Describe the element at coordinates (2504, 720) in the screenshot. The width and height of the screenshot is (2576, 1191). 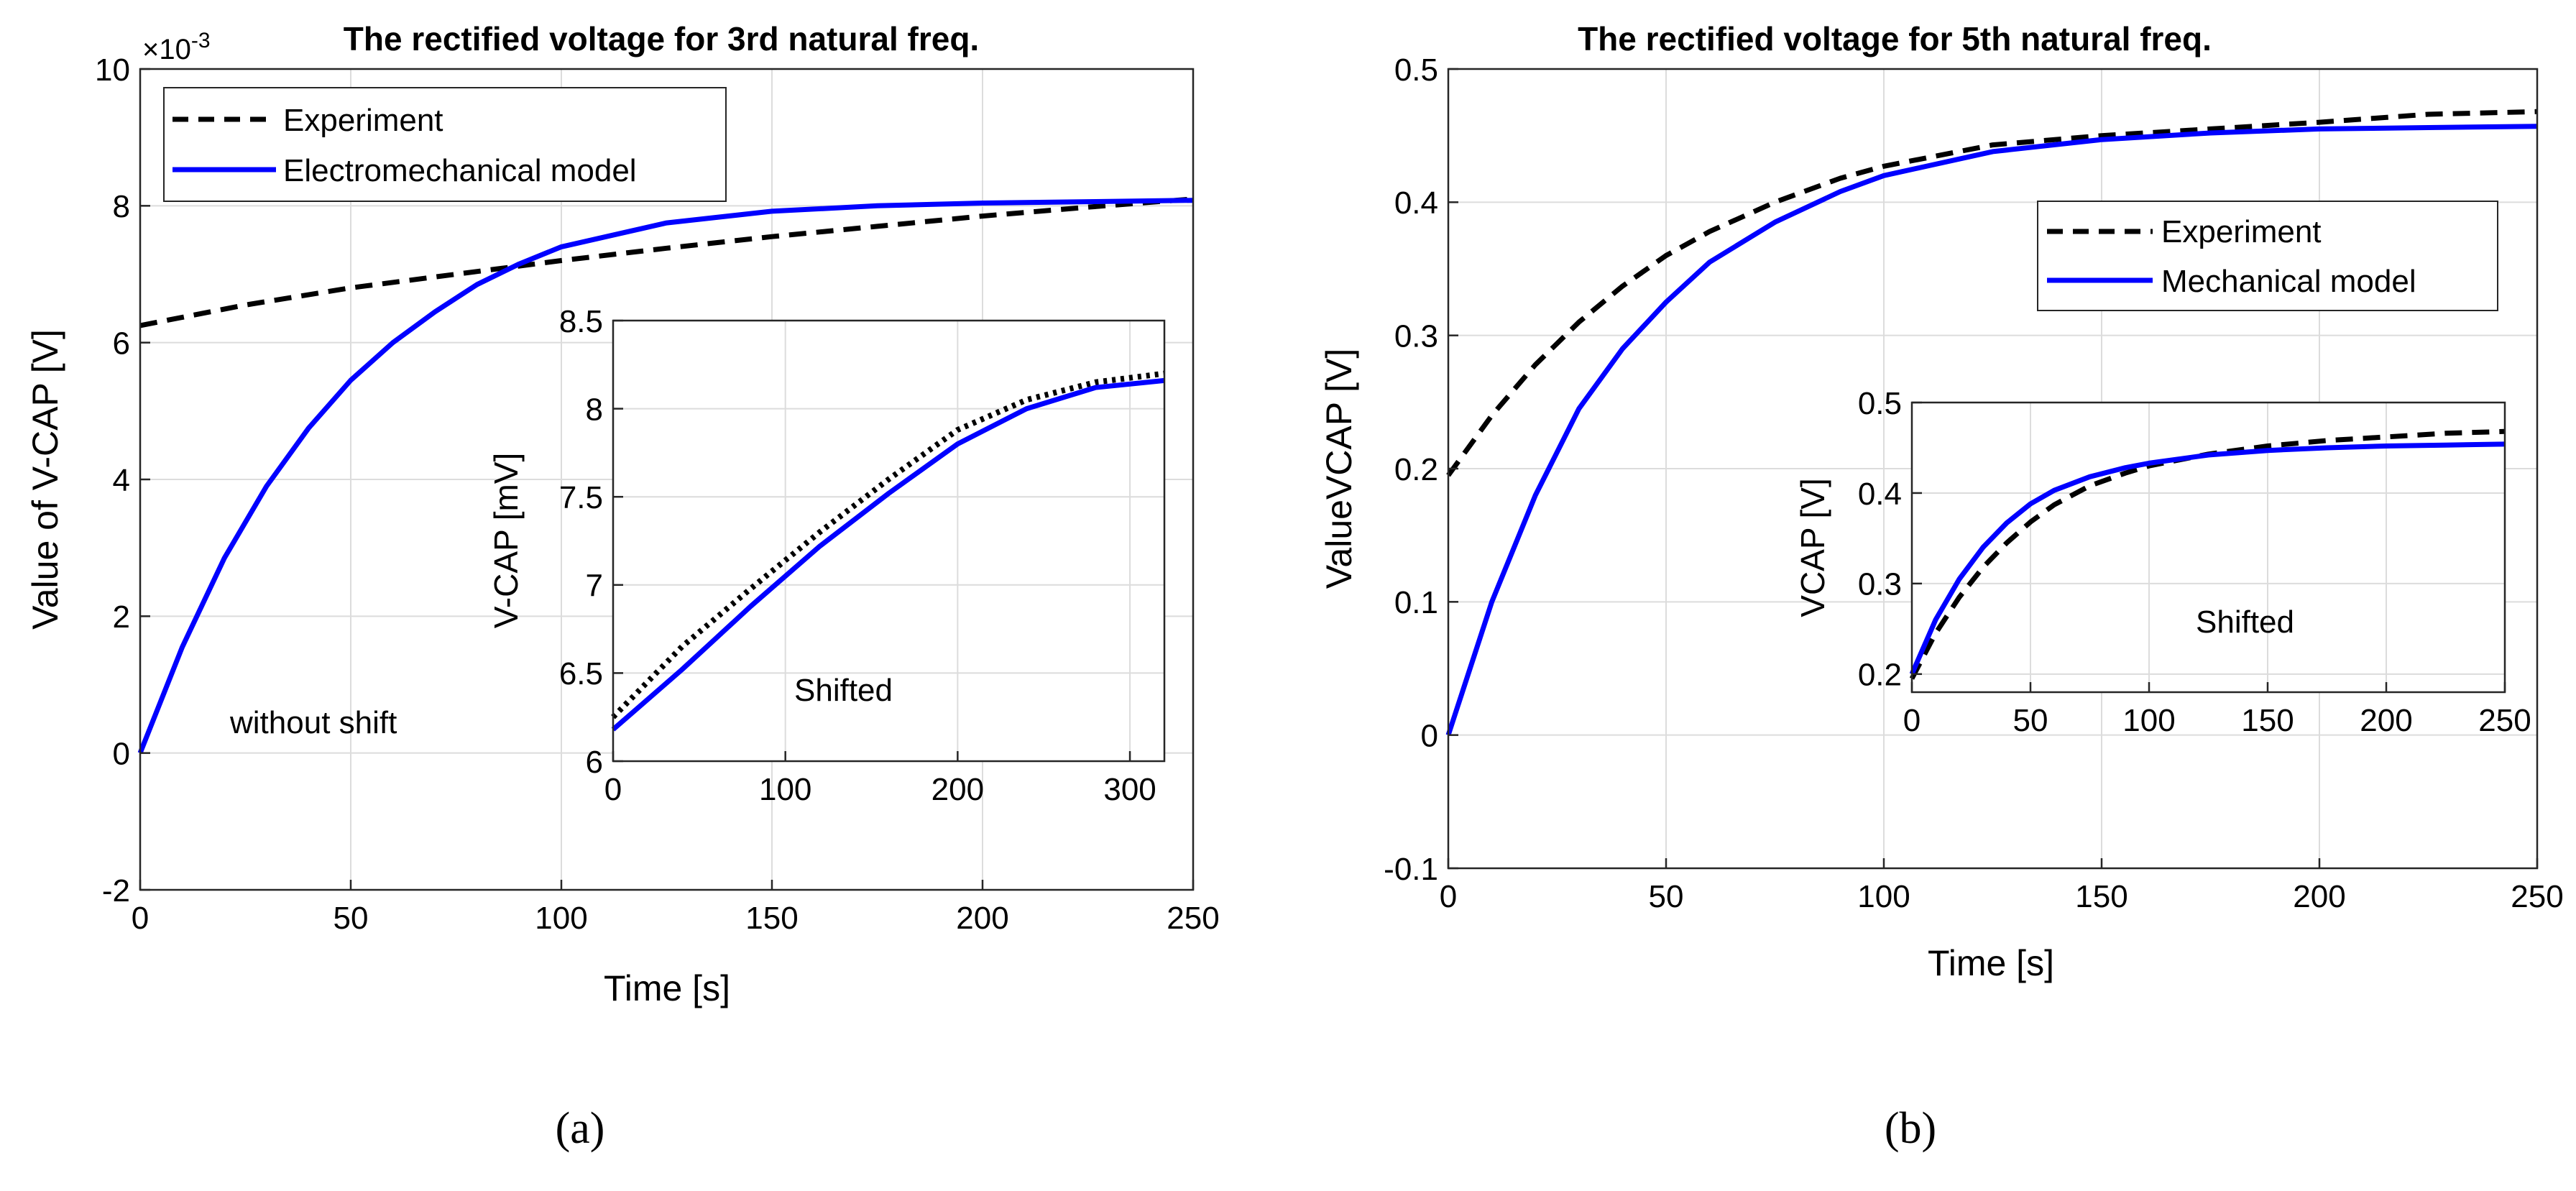
I see `chart-b-inset-xtick-label: 250` at that location.